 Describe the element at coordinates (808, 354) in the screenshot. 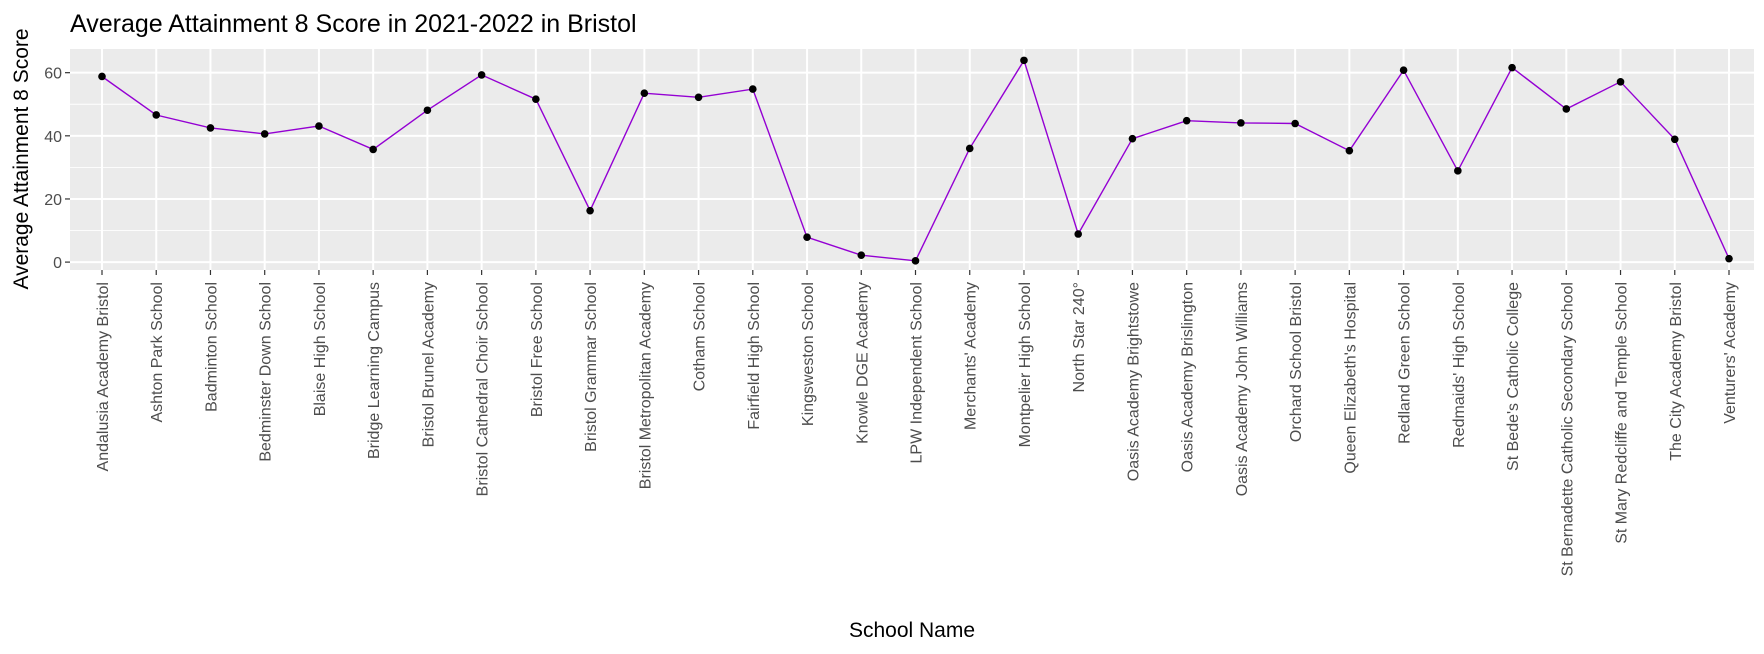

I see `x-tick-label: Kingsweston School` at that location.